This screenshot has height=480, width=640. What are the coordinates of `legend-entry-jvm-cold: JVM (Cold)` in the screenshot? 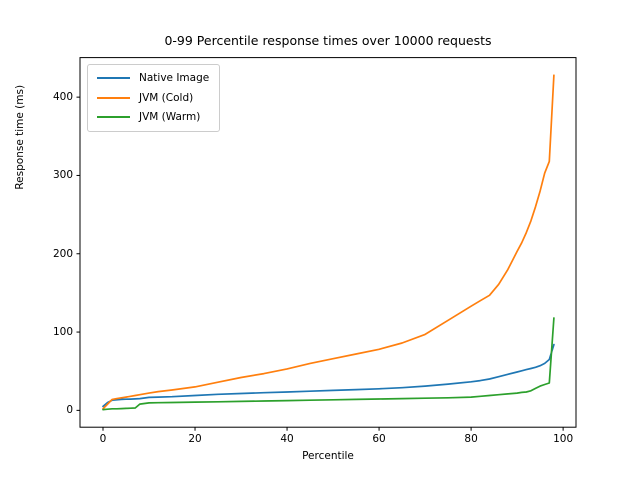 It's located at (153, 98).